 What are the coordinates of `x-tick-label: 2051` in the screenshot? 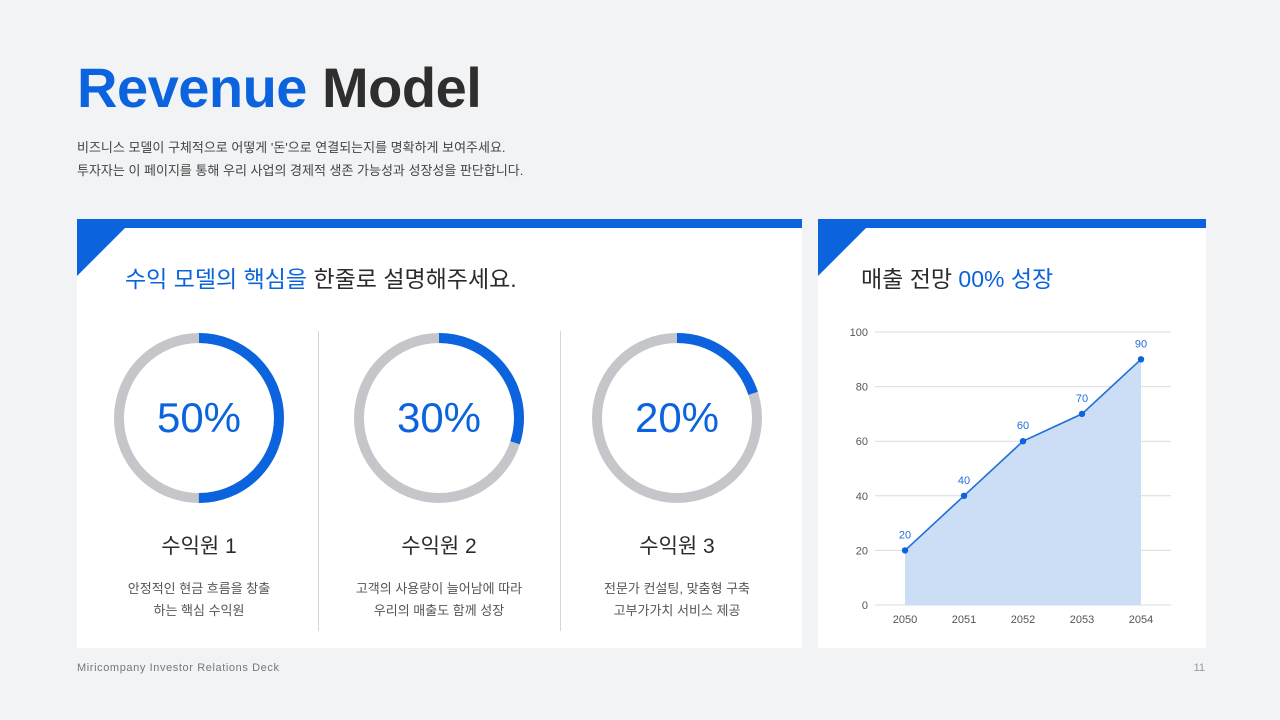 It's located at (964, 620).